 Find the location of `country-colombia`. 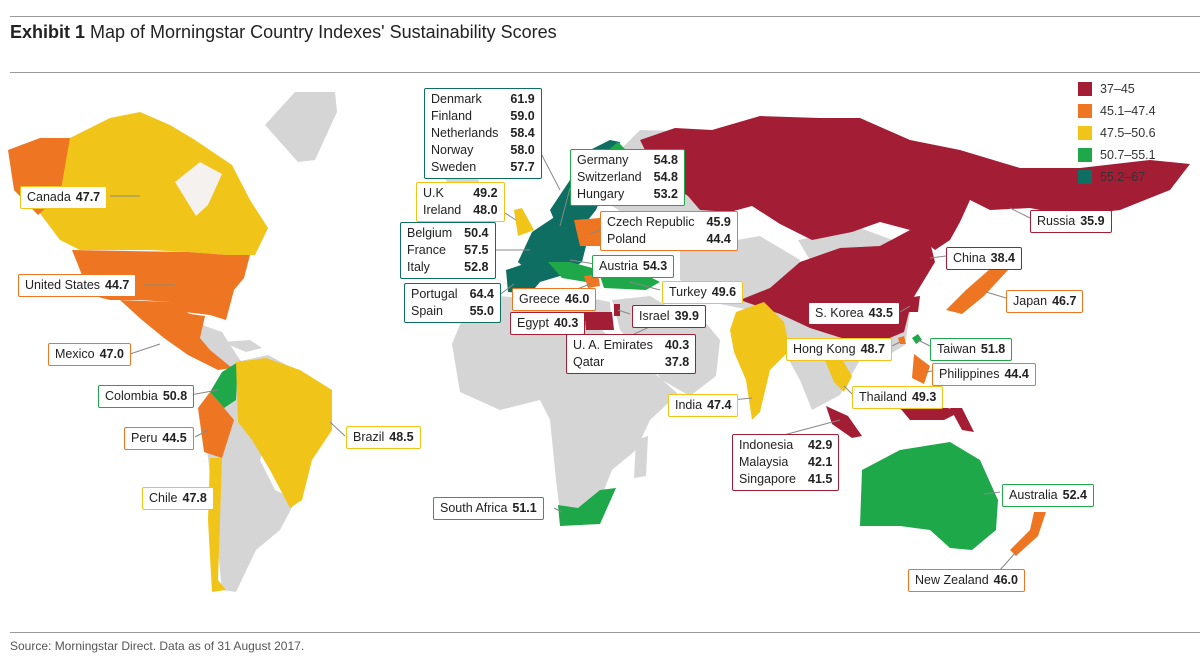

country-colombia is located at coordinates (224, 385).